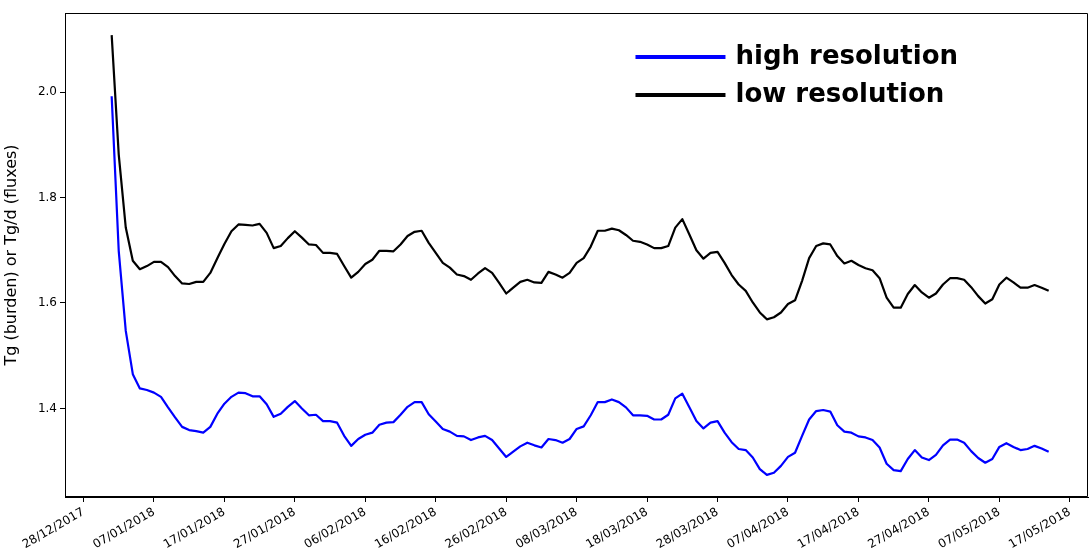 The width and height of the screenshot is (1092, 557). Describe the element at coordinates (10, 255) in the screenshot. I see `y-axis-title: Tg (burden) or Tg/d (fluxes)` at that location.